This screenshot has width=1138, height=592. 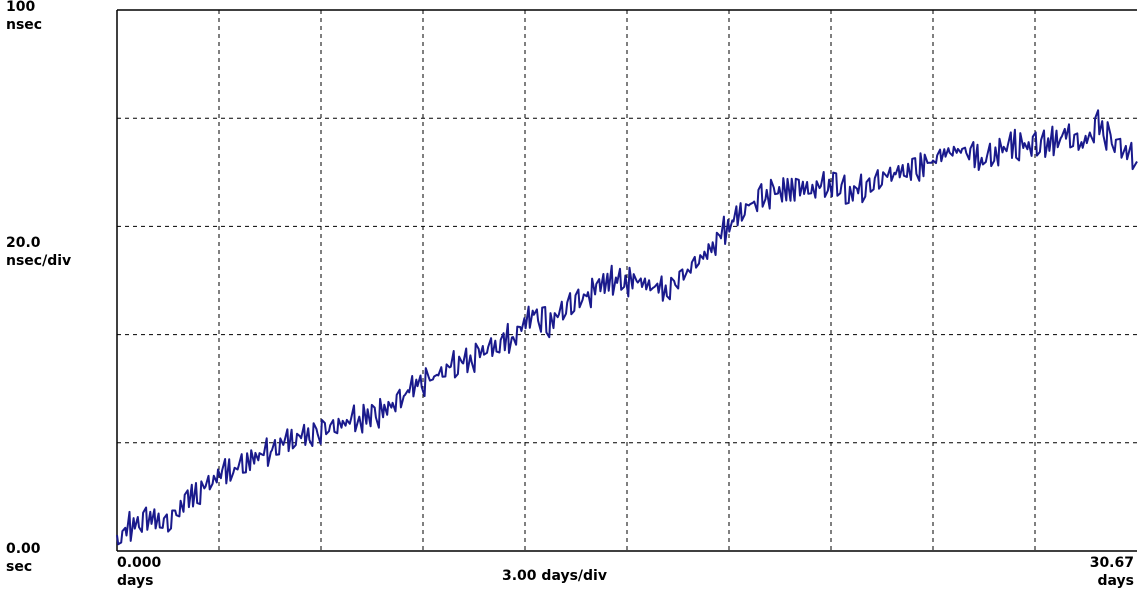 What do you see at coordinates (554, 576) in the screenshot?
I see `x-scale-label: 3.00 days/div` at bounding box center [554, 576].